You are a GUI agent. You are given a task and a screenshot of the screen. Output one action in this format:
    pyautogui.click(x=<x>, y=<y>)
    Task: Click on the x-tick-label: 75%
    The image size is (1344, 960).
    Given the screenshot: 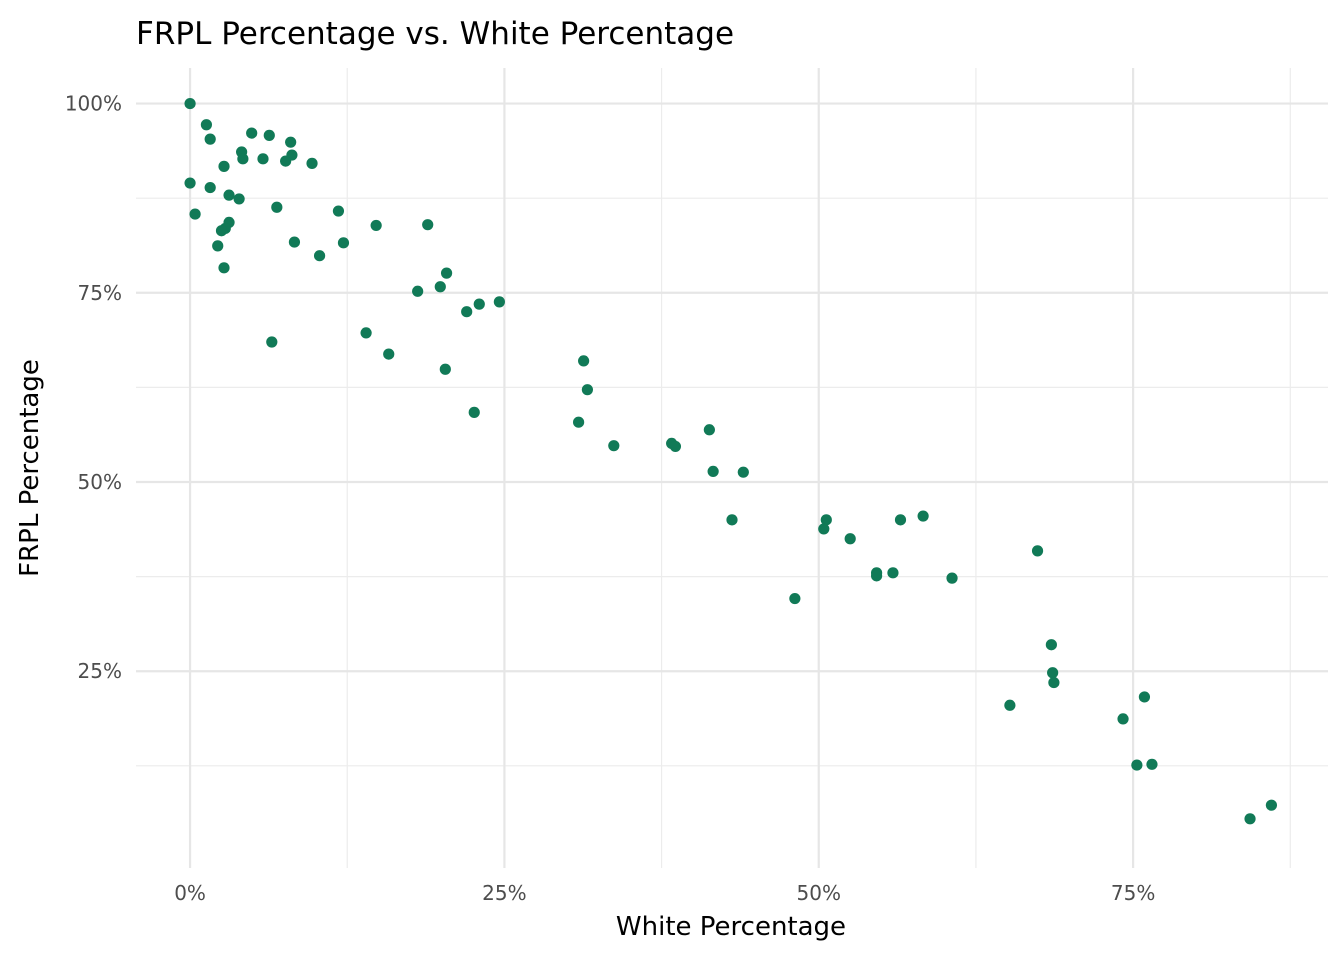 What is the action you would take?
    pyautogui.click(x=1133, y=893)
    